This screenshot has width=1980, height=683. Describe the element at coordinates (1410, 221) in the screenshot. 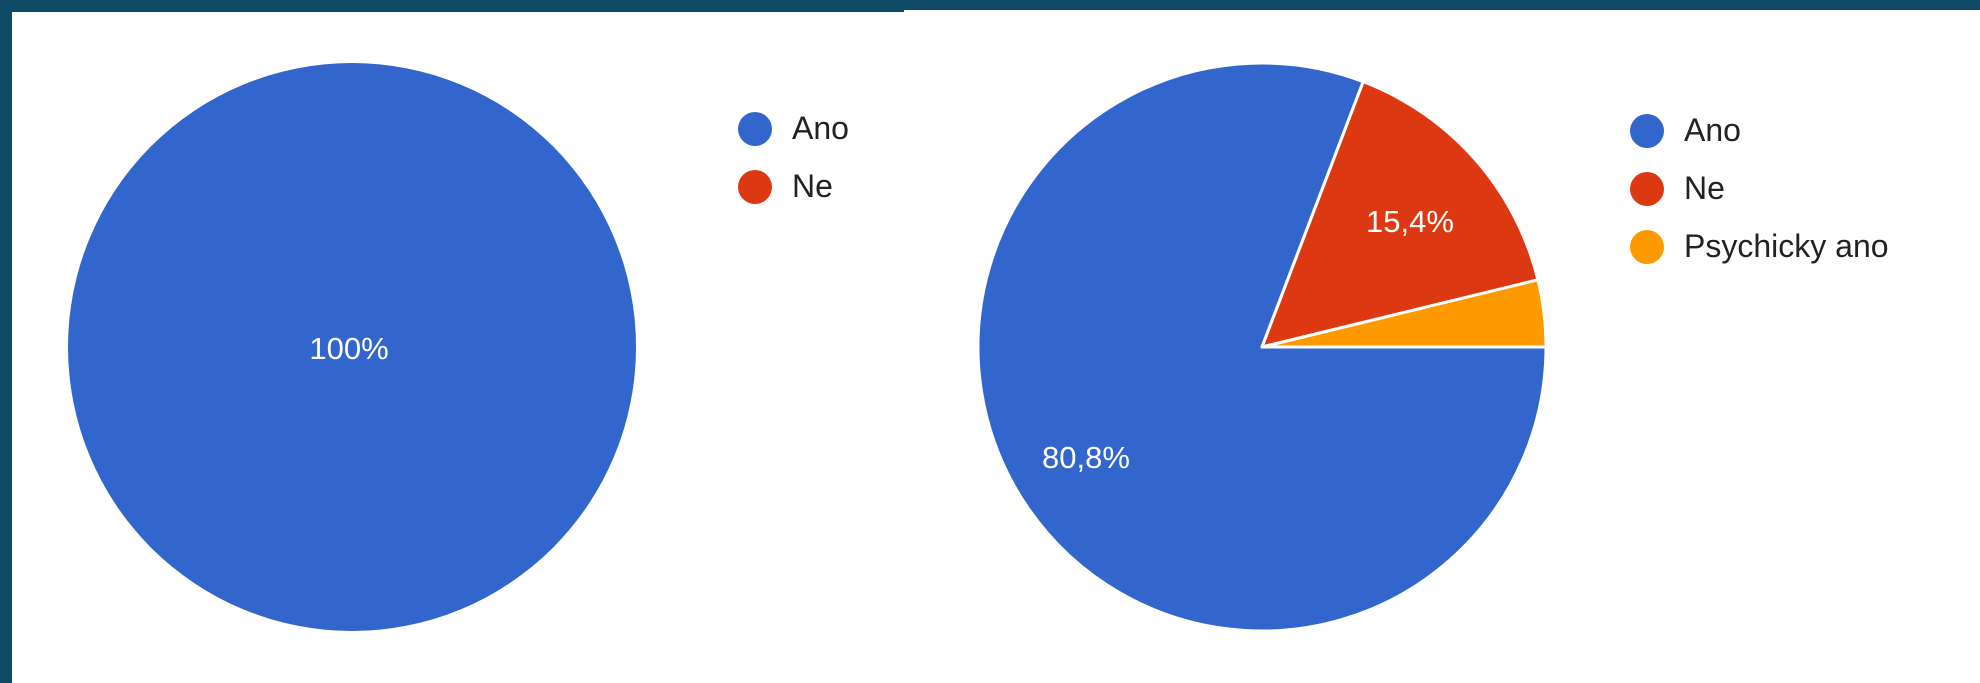

I see `slice-label-ne: 15,4%` at that location.